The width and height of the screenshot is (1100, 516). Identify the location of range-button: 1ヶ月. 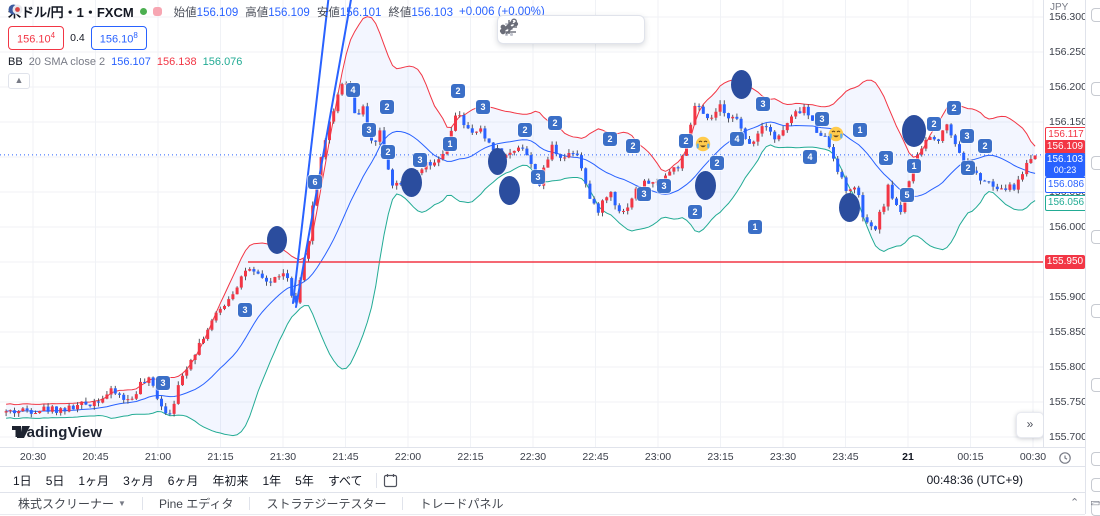
(94, 480).